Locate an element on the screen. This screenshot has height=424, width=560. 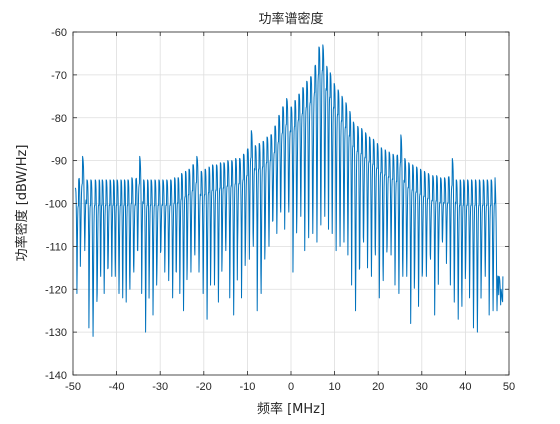
x-tick-label: 10 is located at coordinates (334, 387).